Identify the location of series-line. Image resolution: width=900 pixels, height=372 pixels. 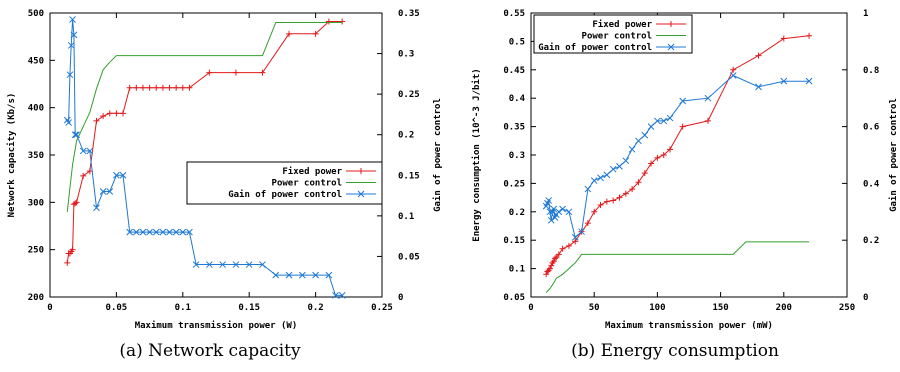
(677, 267).